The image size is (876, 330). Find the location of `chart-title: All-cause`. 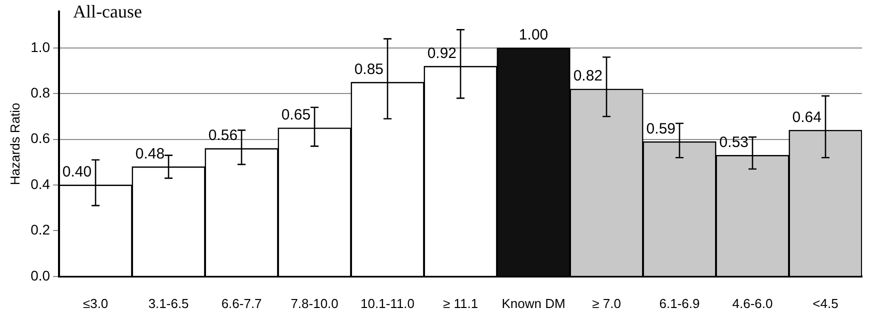

chart-title: All-cause is located at coordinates (107, 12).